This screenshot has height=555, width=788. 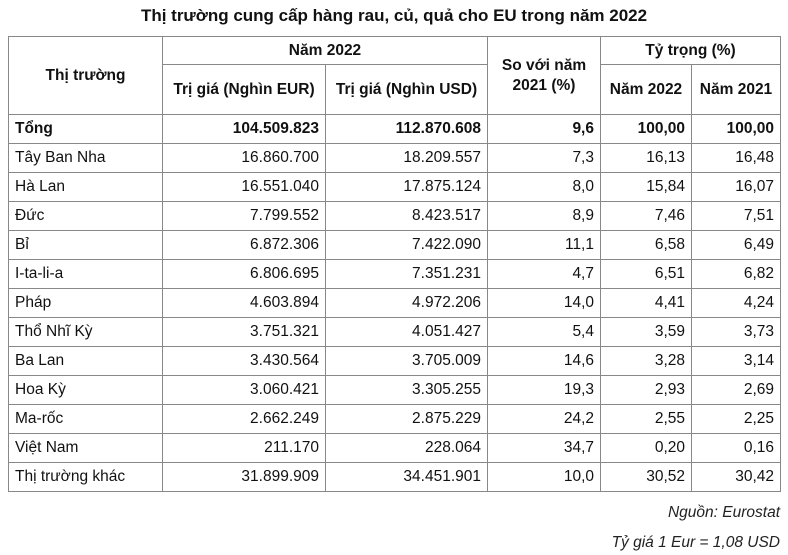 What do you see at coordinates (85, 361) in the screenshot?
I see `cell-market: Ba Lan` at bounding box center [85, 361].